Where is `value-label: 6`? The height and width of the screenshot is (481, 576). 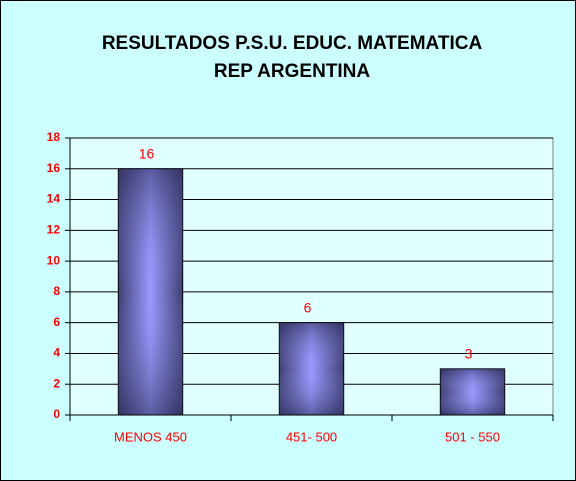
value-label: 6 is located at coordinates (308, 307).